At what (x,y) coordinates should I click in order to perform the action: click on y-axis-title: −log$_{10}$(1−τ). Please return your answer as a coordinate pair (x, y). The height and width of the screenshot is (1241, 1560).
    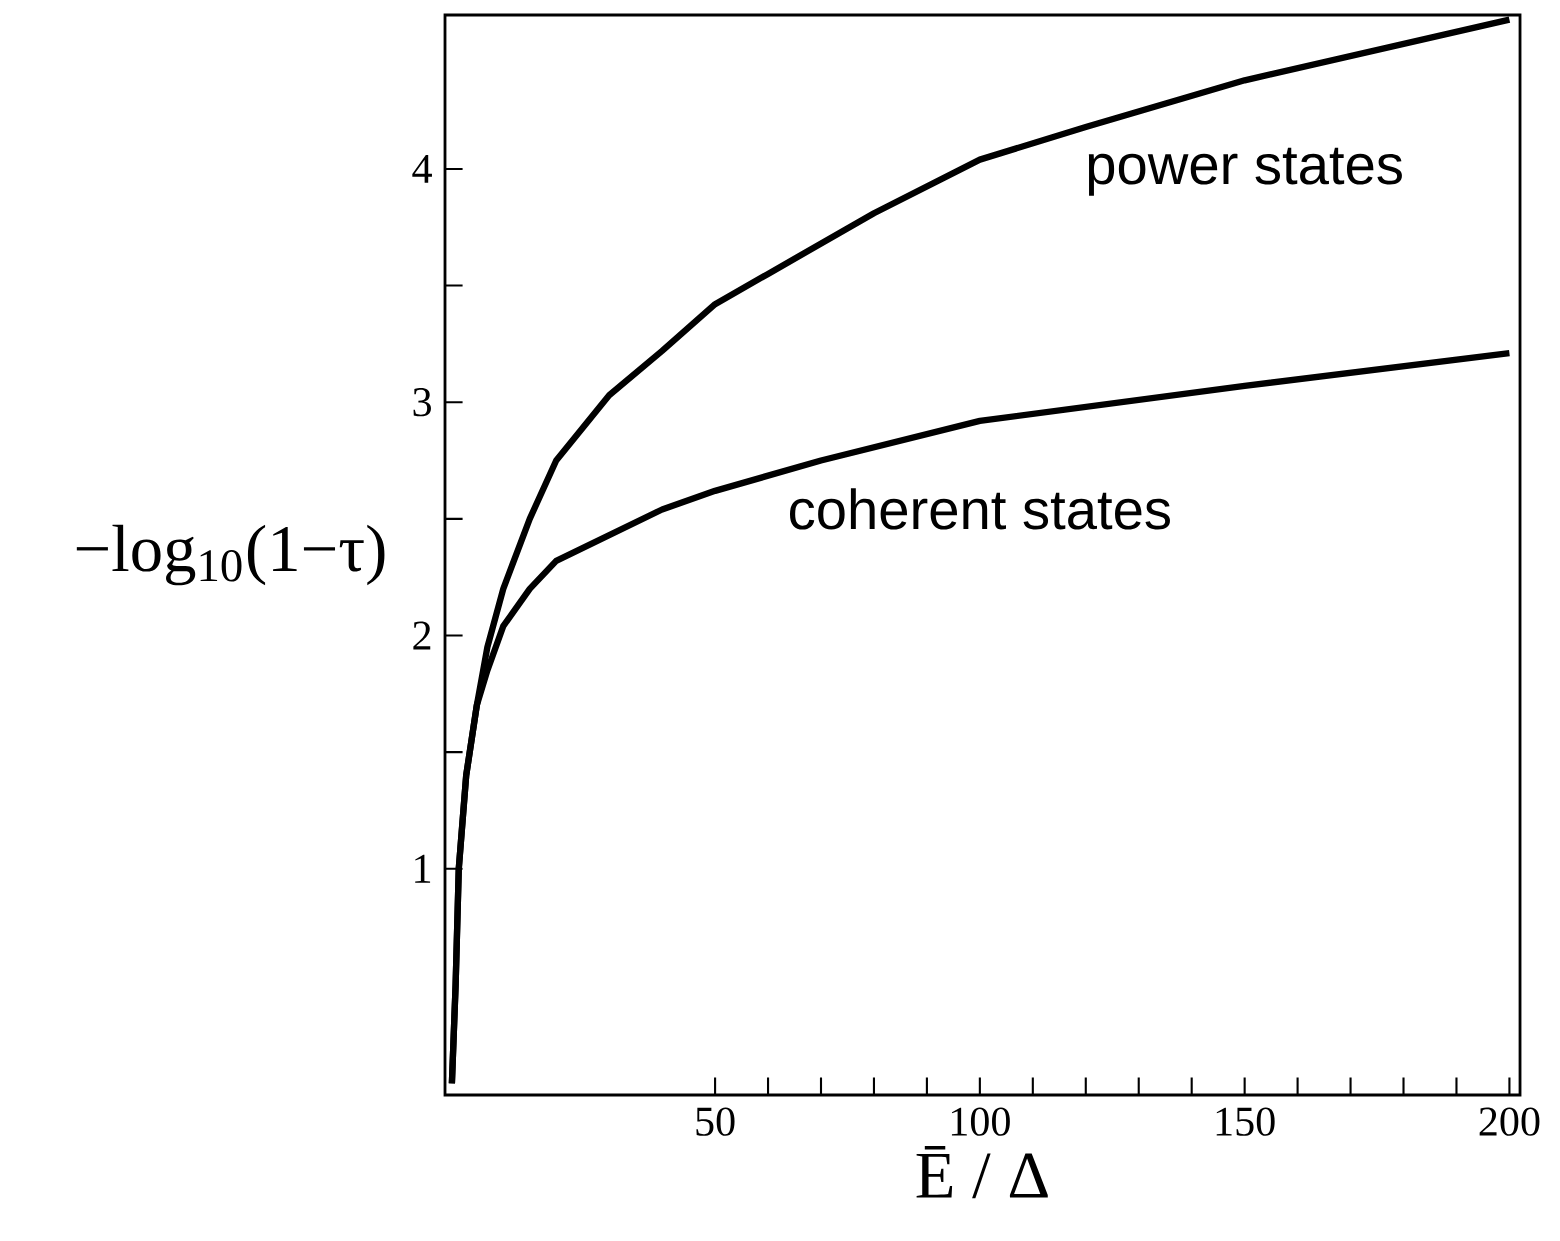
    Looking at the image, I should click on (230, 555).